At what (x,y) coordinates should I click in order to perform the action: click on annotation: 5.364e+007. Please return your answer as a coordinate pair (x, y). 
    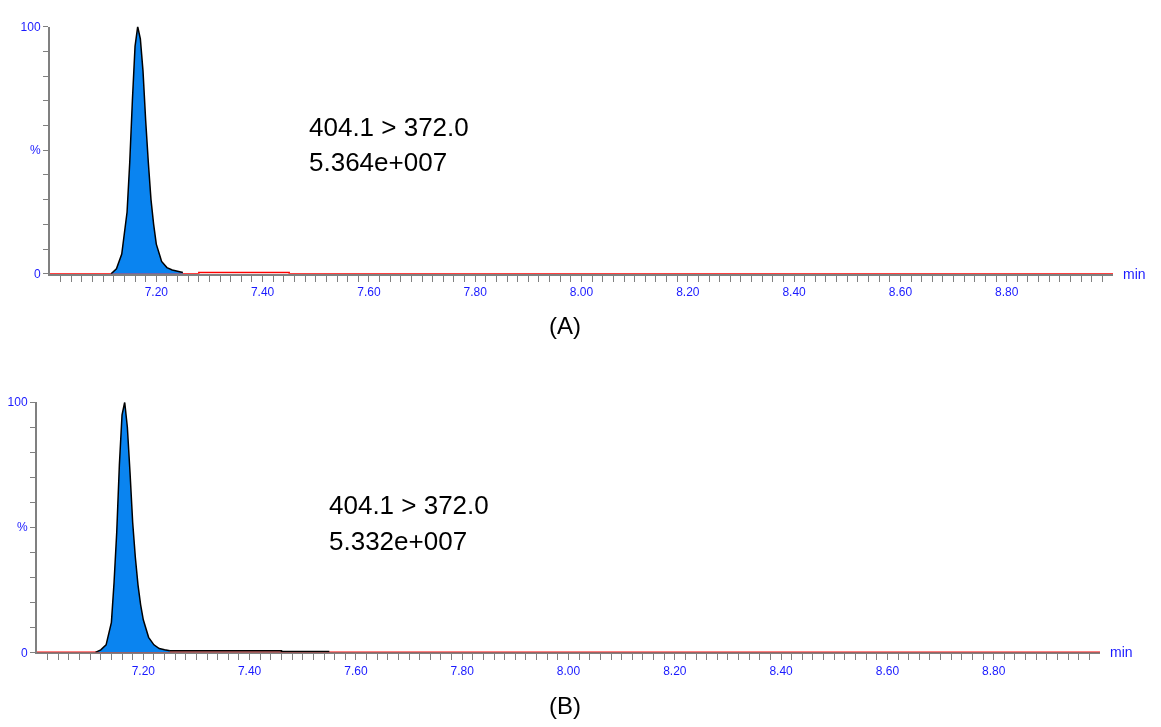
    Looking at the image, I should click on (378, 162).